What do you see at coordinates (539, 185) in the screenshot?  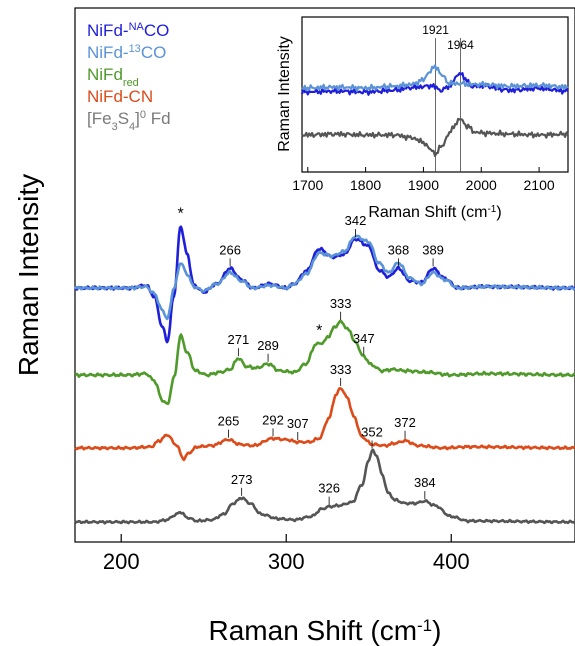 I see `inset-x-tick-label-2100: 2100` at bounding box center [539, 185].